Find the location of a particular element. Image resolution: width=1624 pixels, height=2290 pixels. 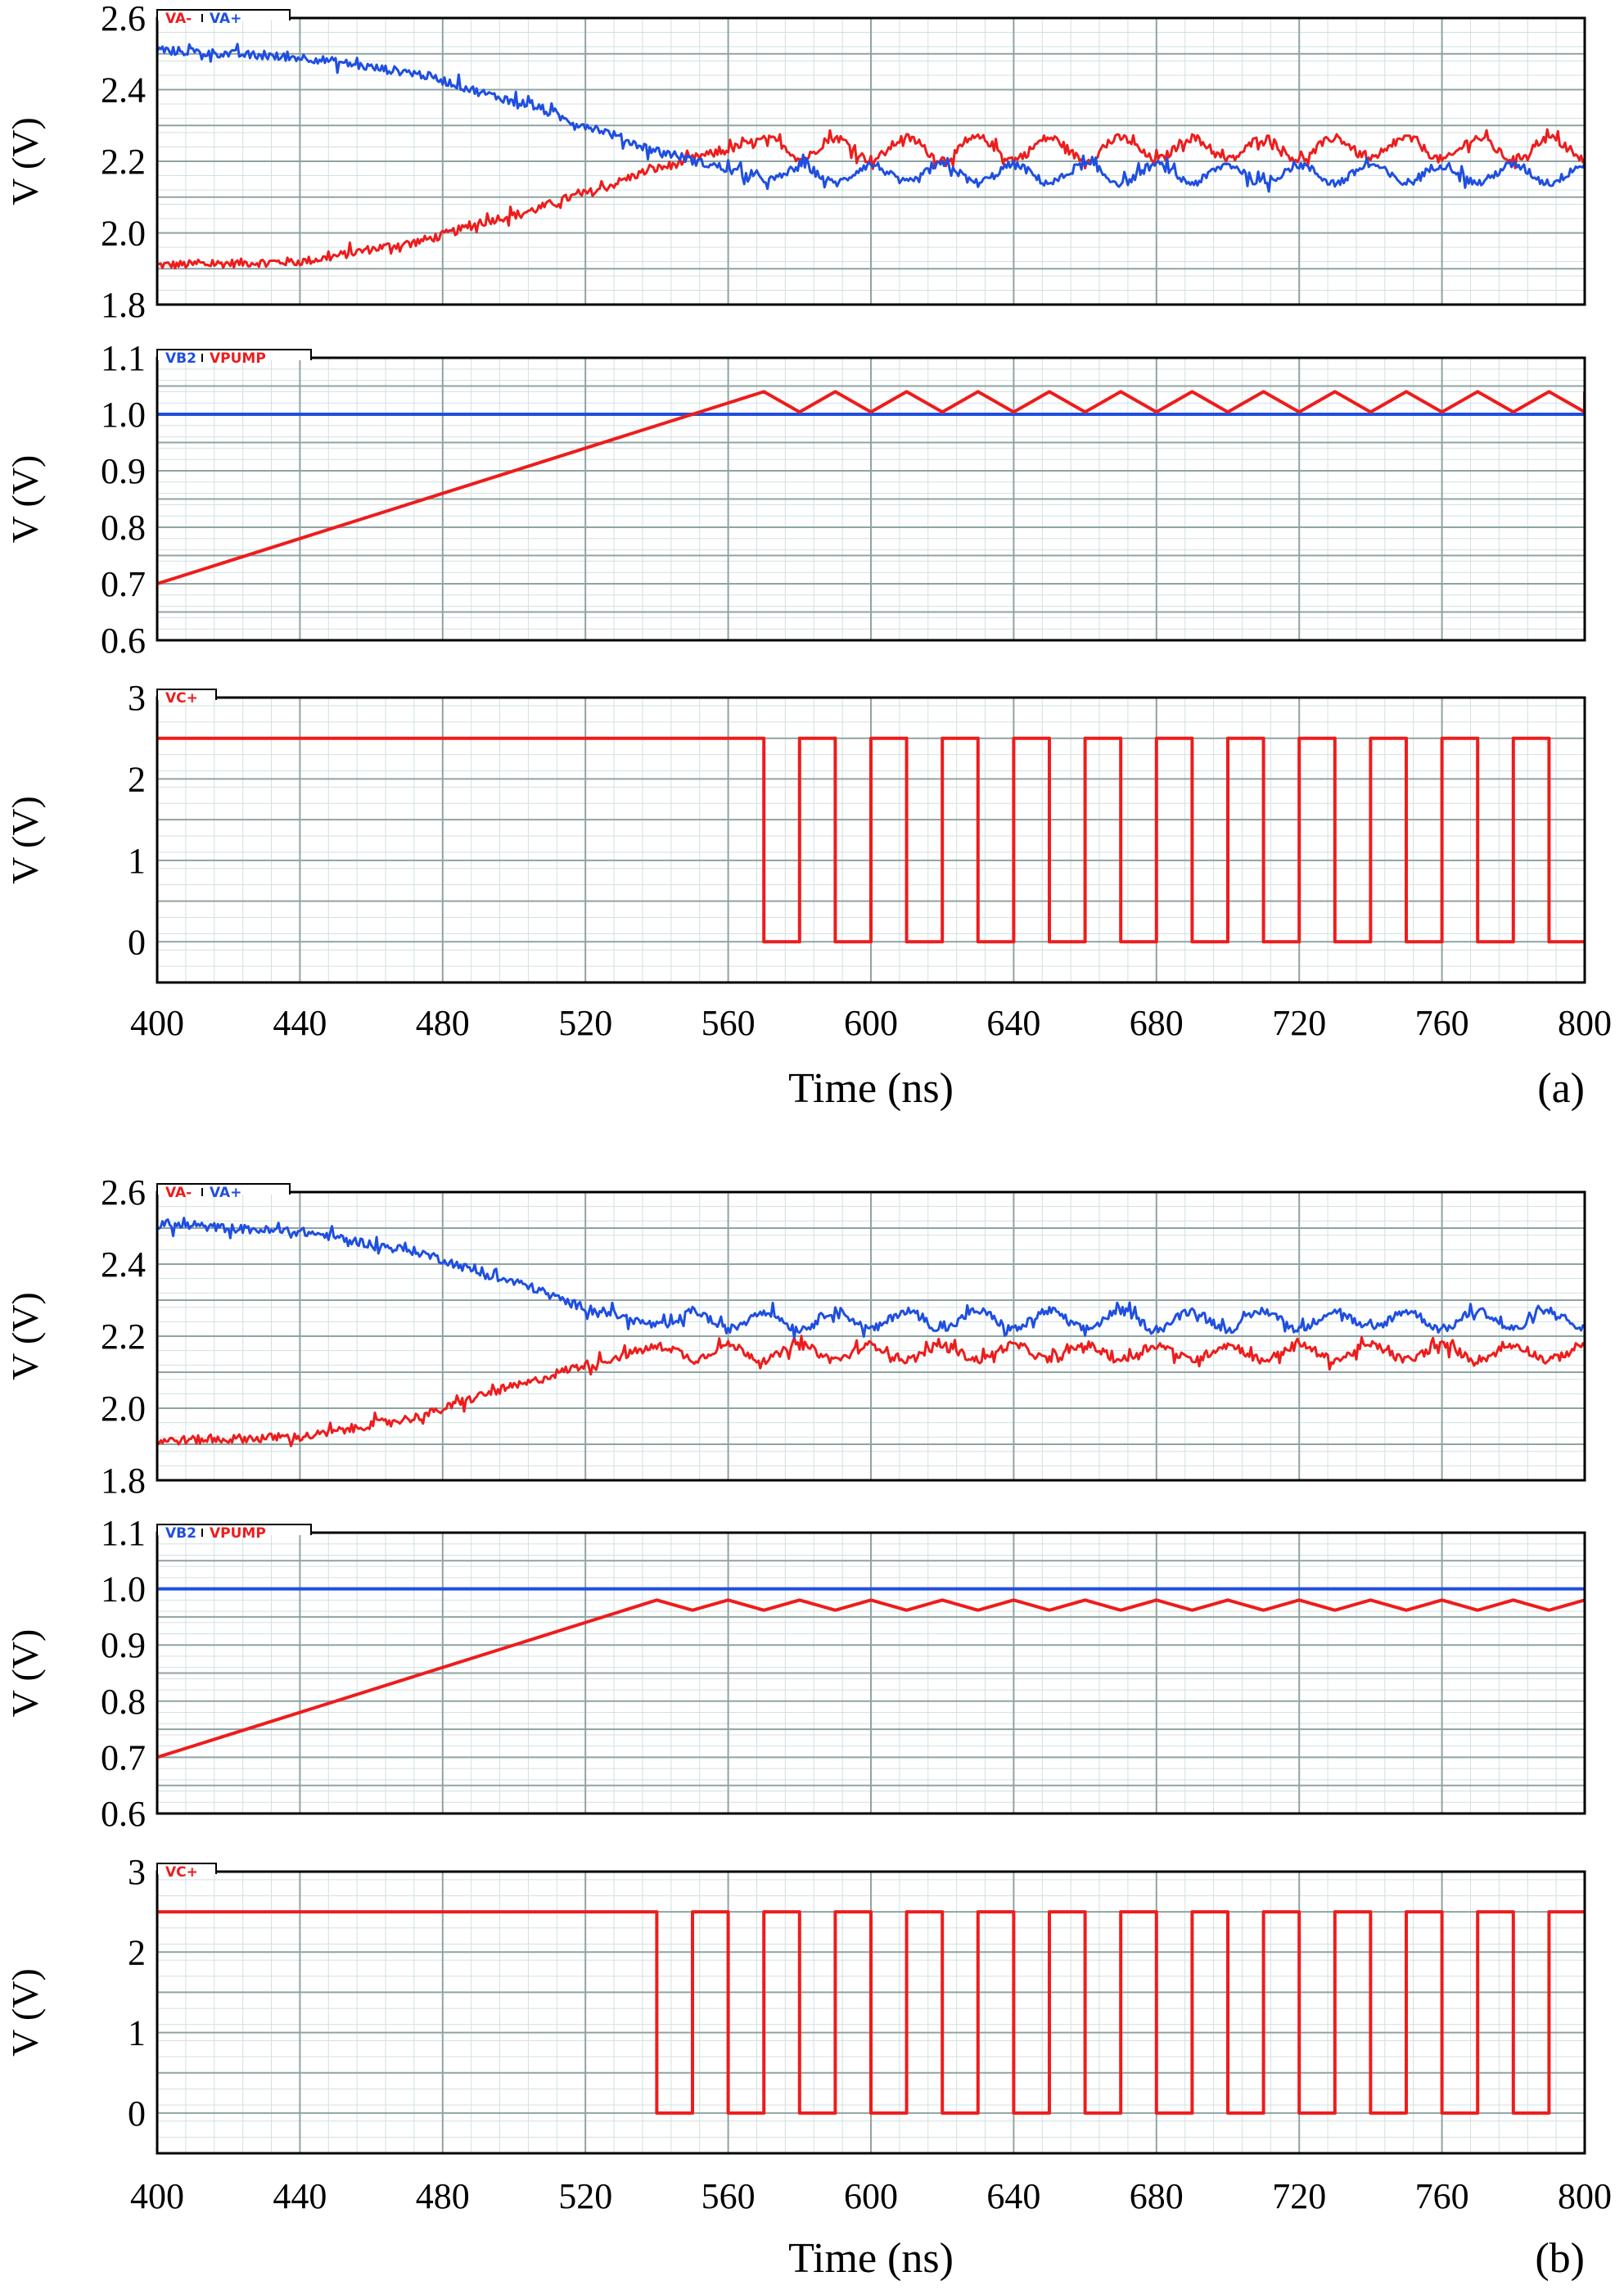

legend-entry: VC+ is located at coordinates (182, 1873).